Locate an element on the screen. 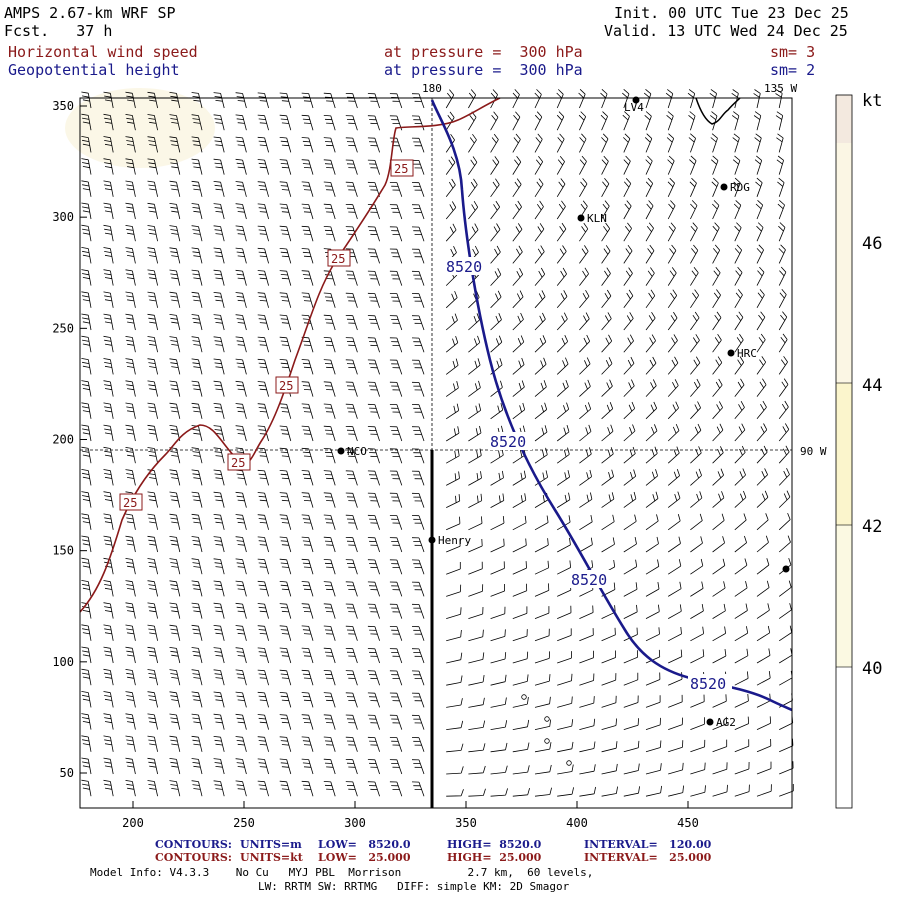  valid-time: Valid. 13 UTC Wed 24 Dec 25 is located at coordinates (726, 31).